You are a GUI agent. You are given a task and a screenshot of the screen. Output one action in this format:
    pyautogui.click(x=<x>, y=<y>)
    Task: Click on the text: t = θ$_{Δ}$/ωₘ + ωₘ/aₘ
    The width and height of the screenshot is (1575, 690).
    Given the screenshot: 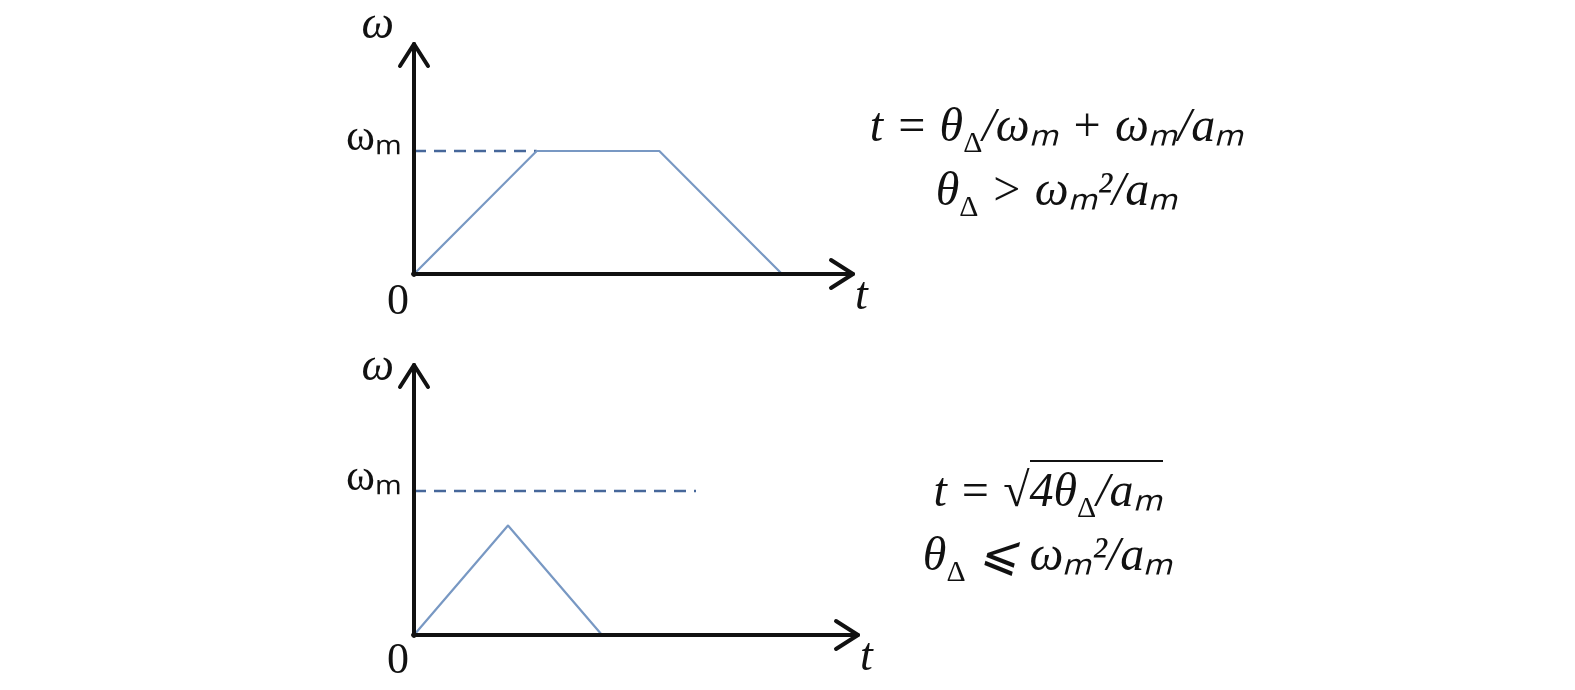 What is the action you would take?
    pyautogui.click(x=1057, y=127)
    